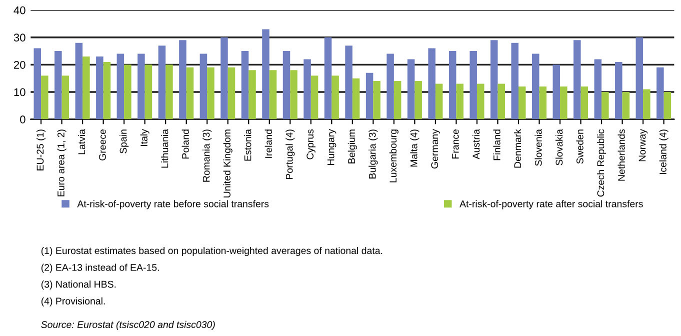 The image size is (681, 336). I want to click on legend-label: At-risk-of-poverty rate after social transfers, so click(551, 205).